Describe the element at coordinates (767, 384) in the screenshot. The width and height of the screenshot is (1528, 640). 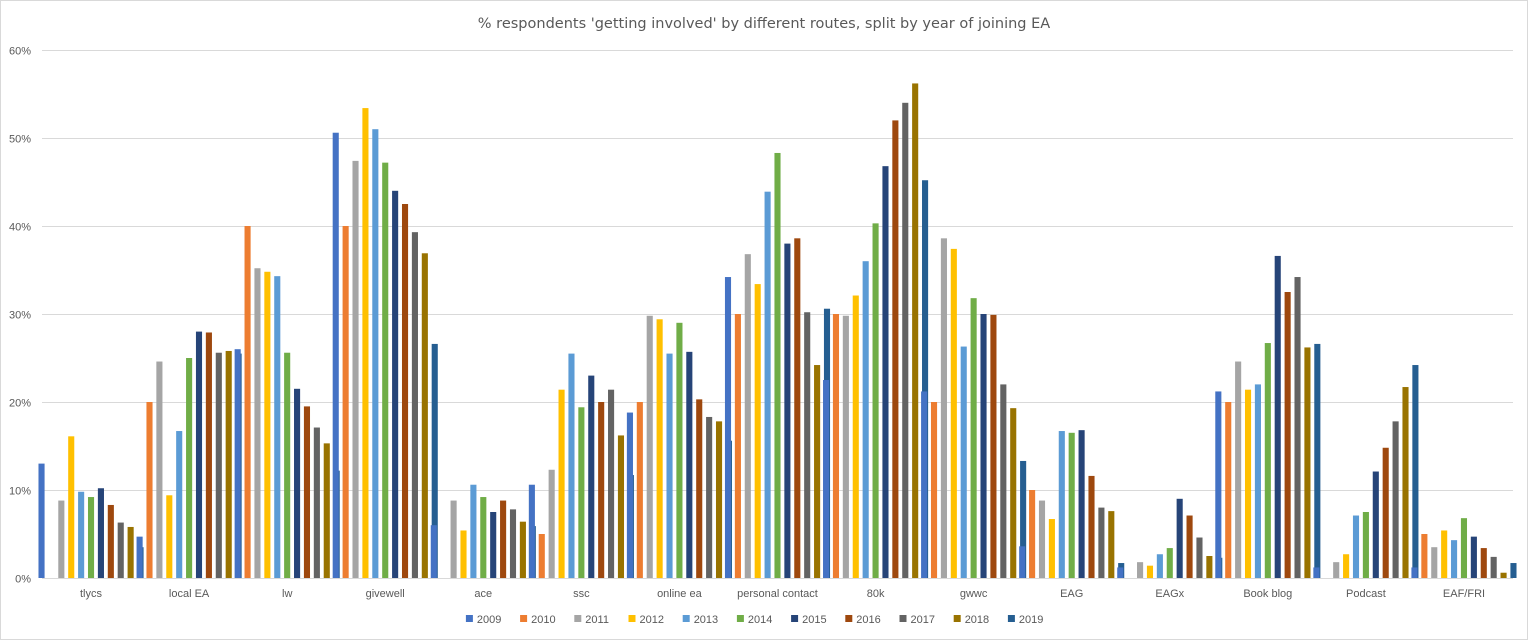
I see `bar-personal-contact-2013` at that location.